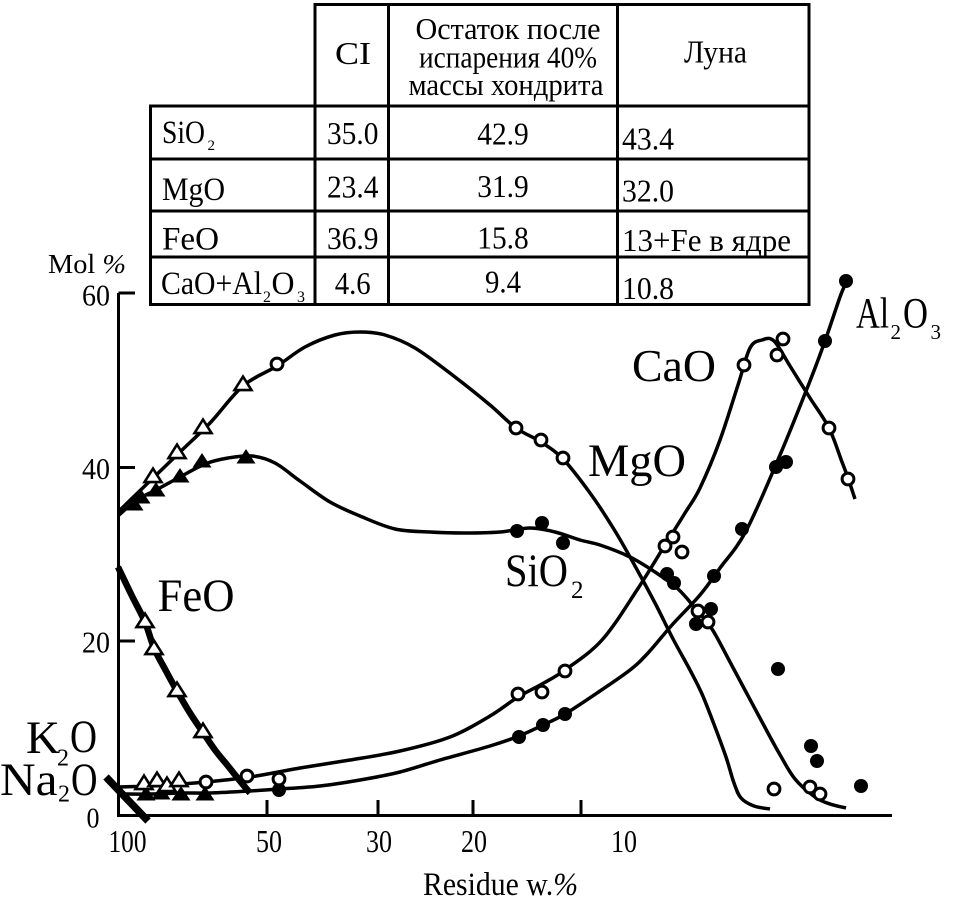 The width and height of the screenshot is (970, 914). I want to click on svg-text: K, so click(43, 738).